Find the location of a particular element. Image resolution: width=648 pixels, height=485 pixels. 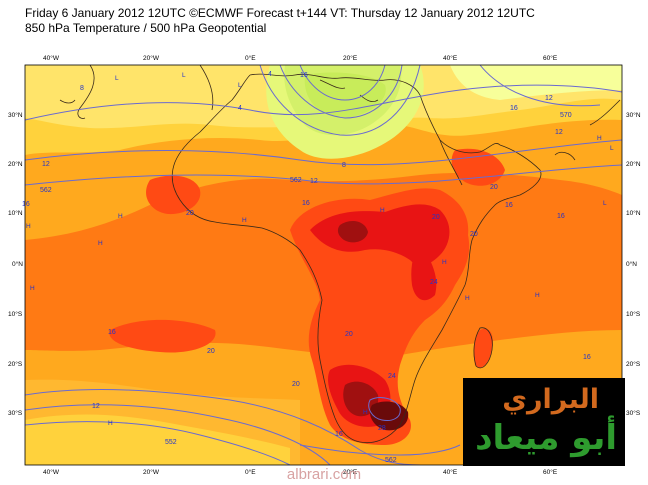

watermark-logo: البراري أبو ميعاد is located at coordinates (544, 422).